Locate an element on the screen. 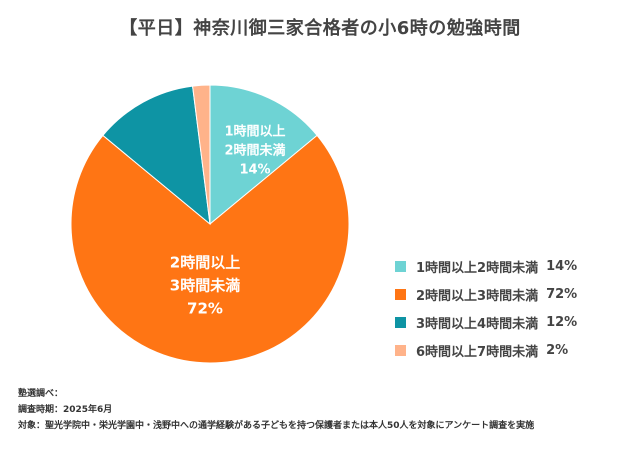  legend-label: 1時間以上2時間未満 is located at coordinates (477, 268).